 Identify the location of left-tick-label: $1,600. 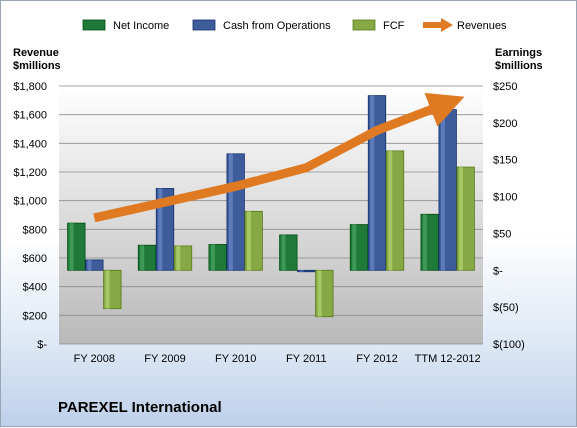
(30, 116).